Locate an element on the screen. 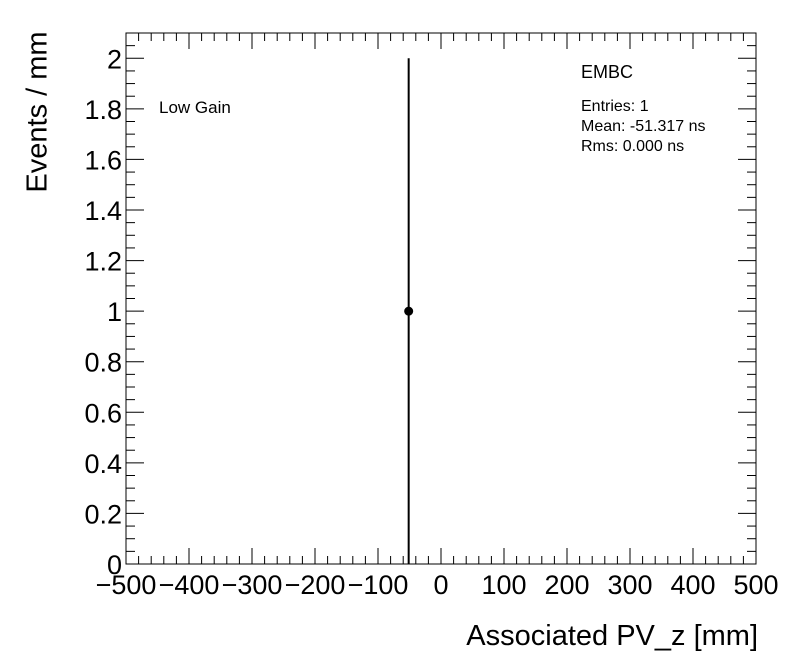 Image resolution: width=796 pixels, height=672 pixels. chart-title: EMBC is located at coordinates (607, 72).